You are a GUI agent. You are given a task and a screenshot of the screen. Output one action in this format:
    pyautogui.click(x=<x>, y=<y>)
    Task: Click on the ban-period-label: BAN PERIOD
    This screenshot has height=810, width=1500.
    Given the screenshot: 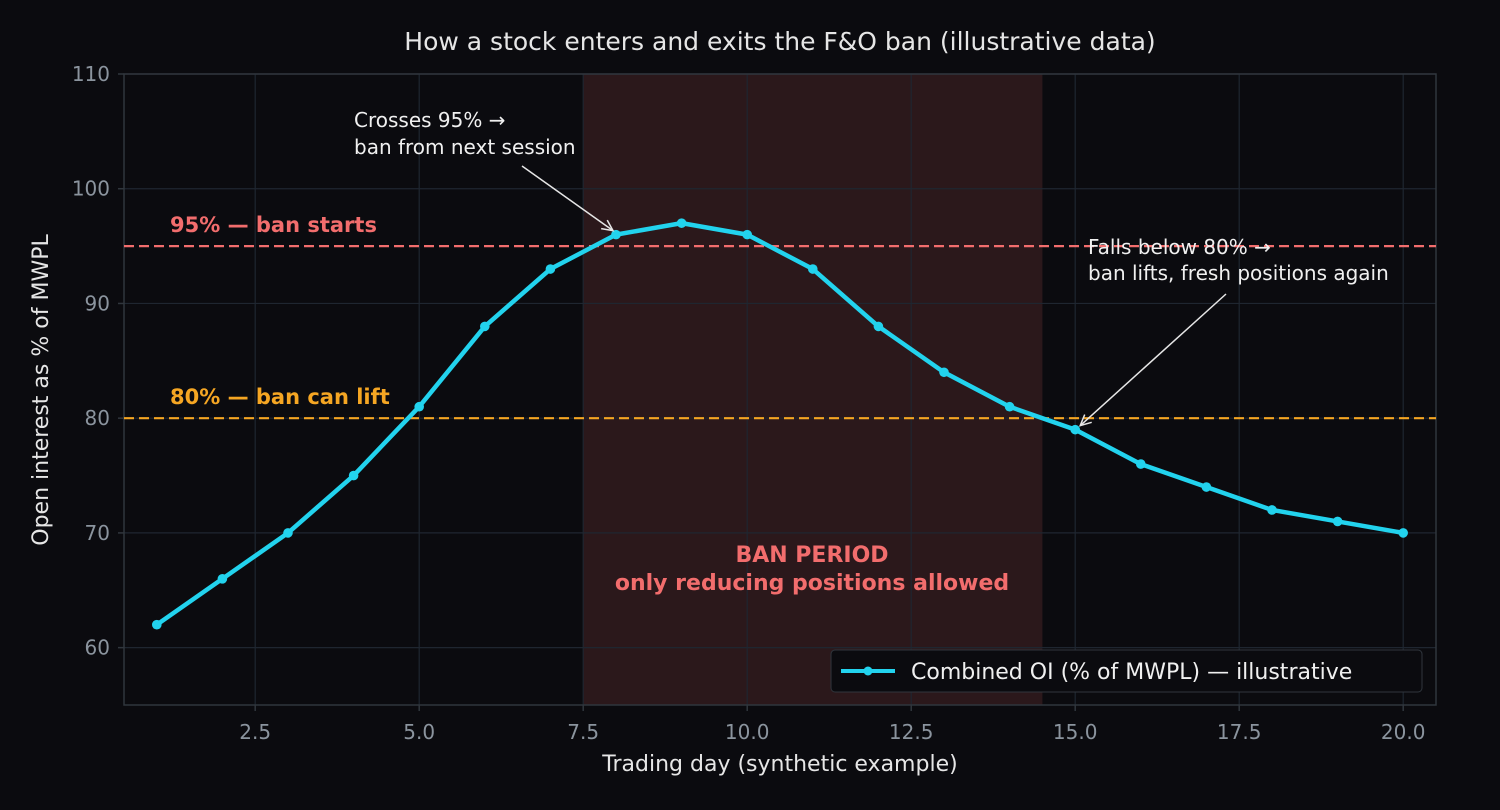 What is the action you would take?
    pyautogui.click(x=811, y=555)
    